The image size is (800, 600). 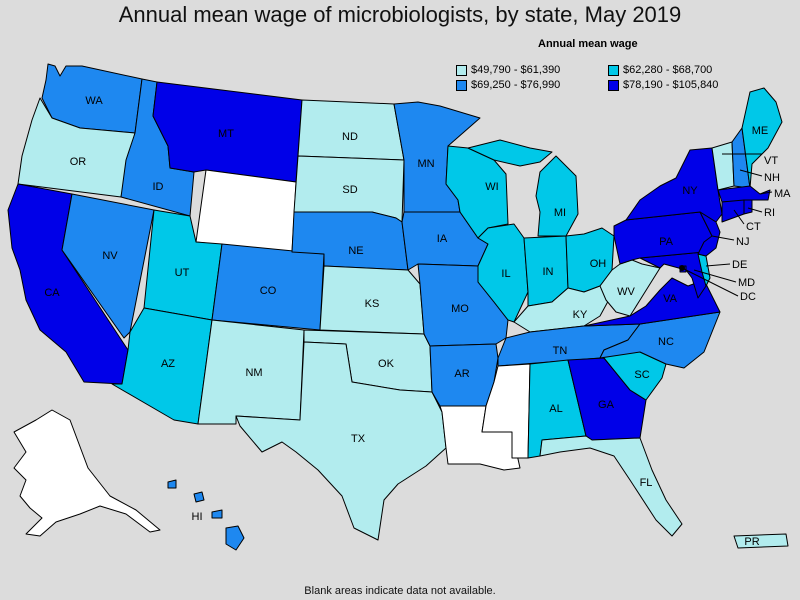 What do you see at coordinates (626, 292) in the screenshot?
I see `label-WV: WV` at bounding box center [626, 292].